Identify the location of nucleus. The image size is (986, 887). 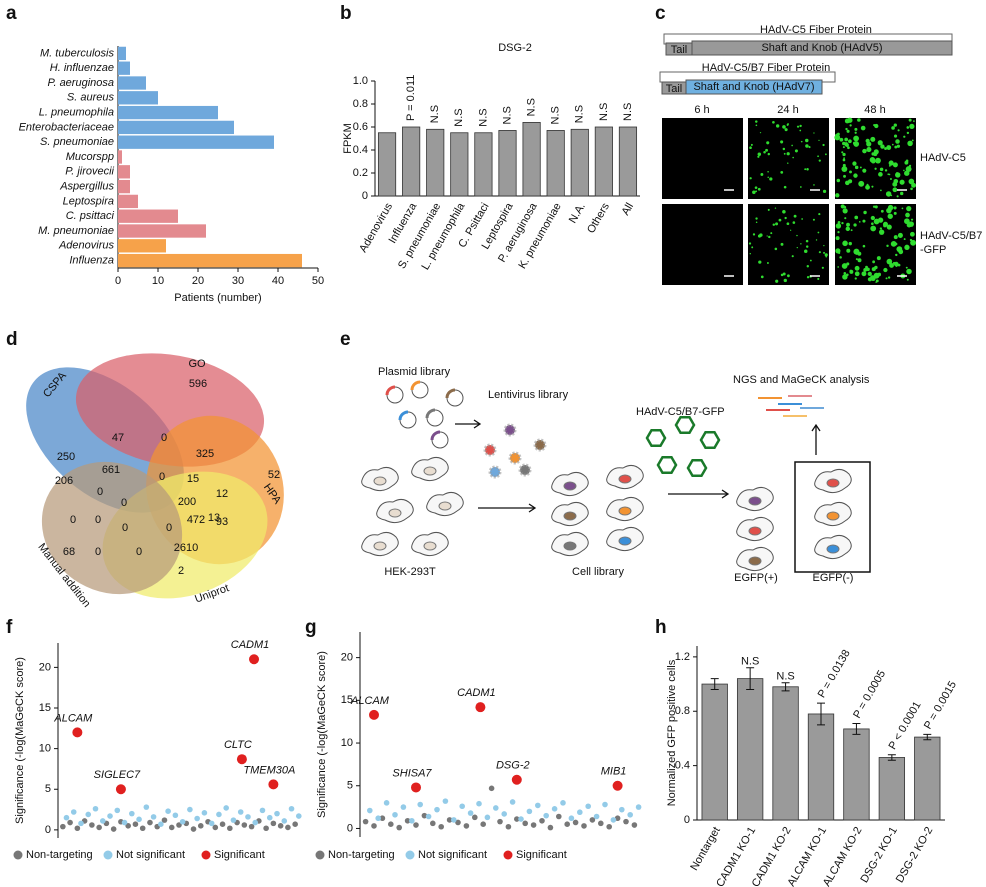
(380, 546).